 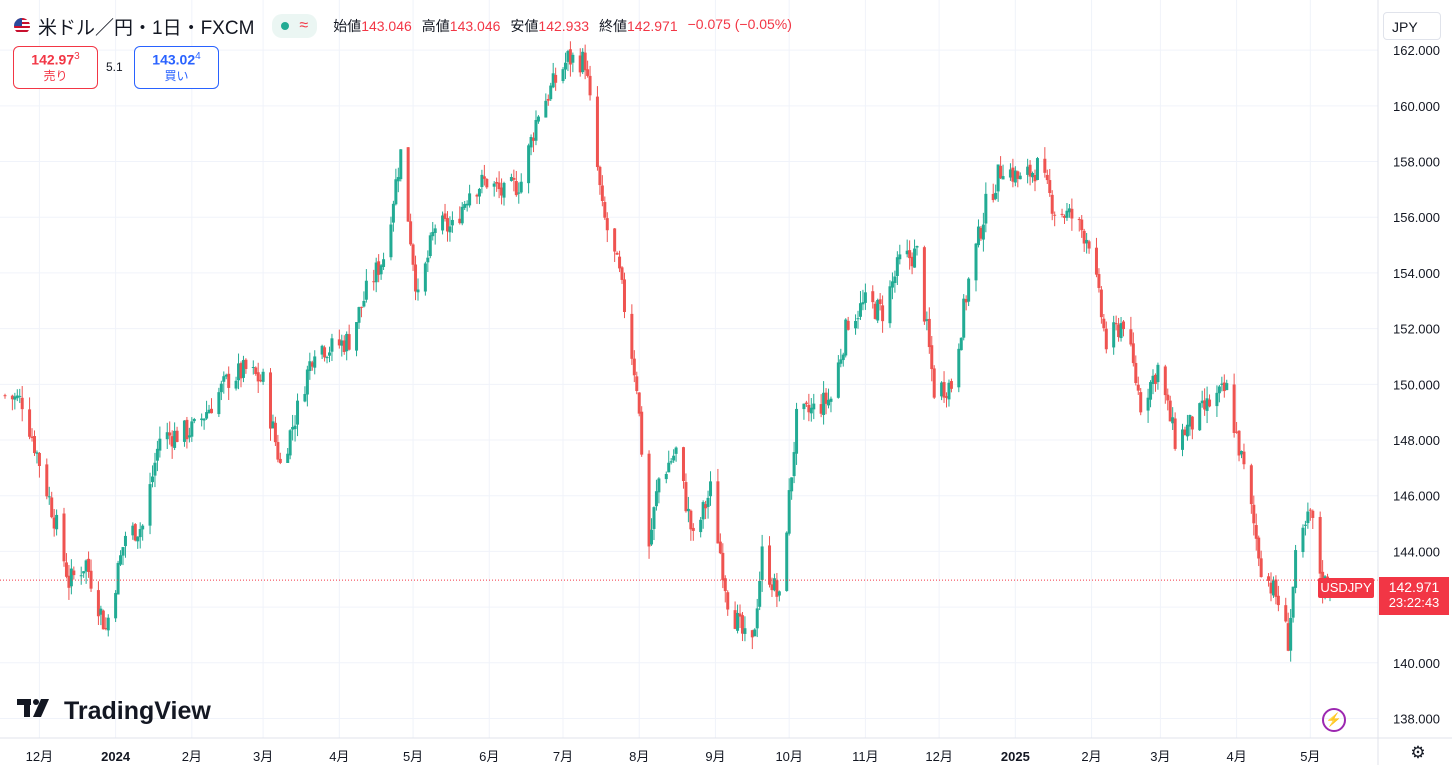 What do you see at coordinates (295, 26) in the screenshot?
I see `market-status: ≈` at bounding box center [295, 26].